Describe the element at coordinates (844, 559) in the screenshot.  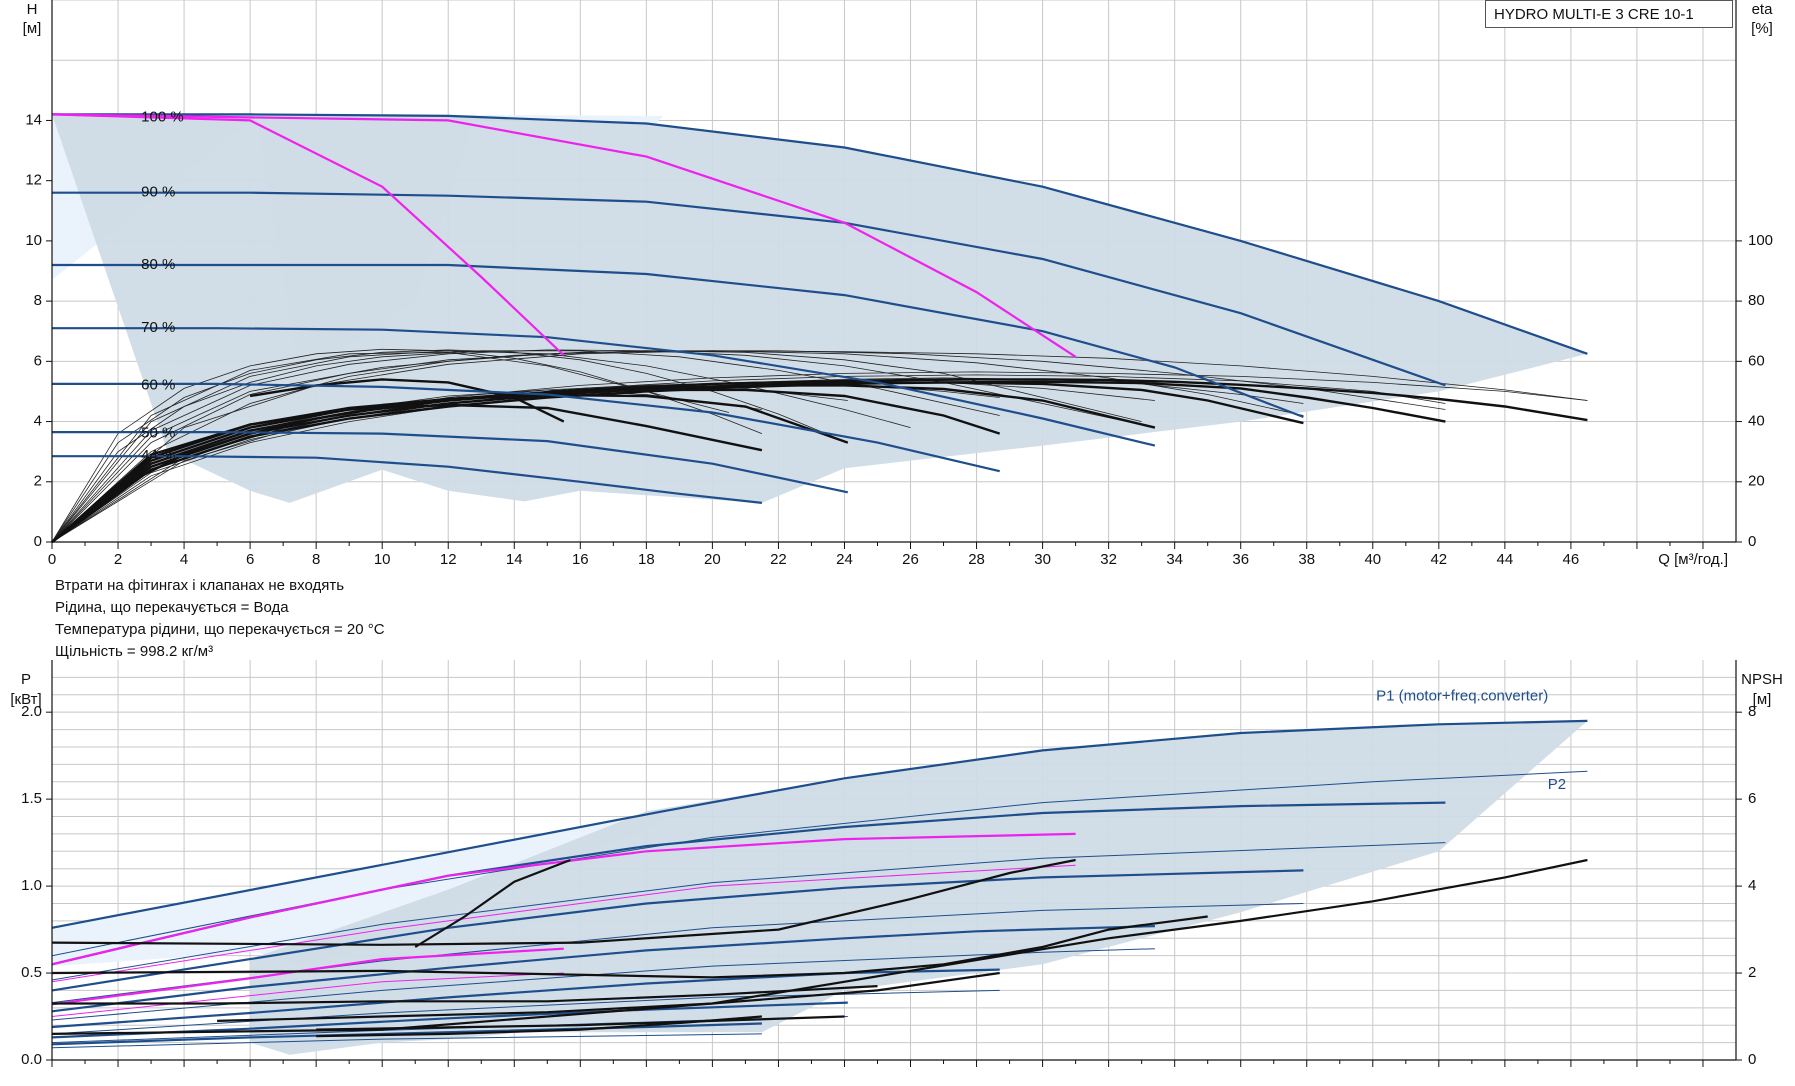
I see `top-x-tick-label: 24` at that location.